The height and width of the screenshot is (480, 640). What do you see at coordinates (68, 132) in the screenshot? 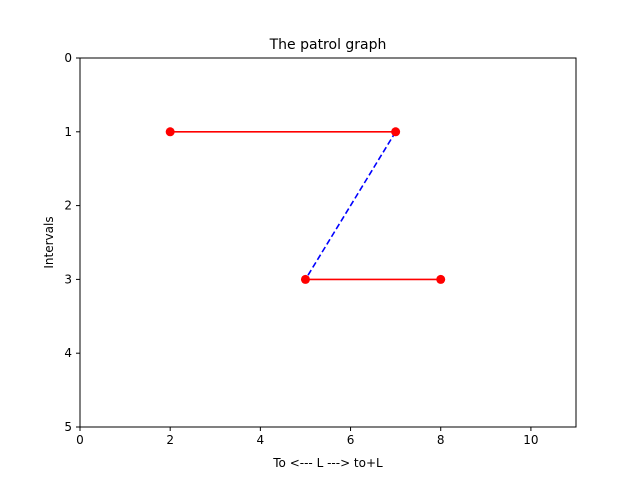
I see `y-tick-label: 1` at bounding box center [68, 132].